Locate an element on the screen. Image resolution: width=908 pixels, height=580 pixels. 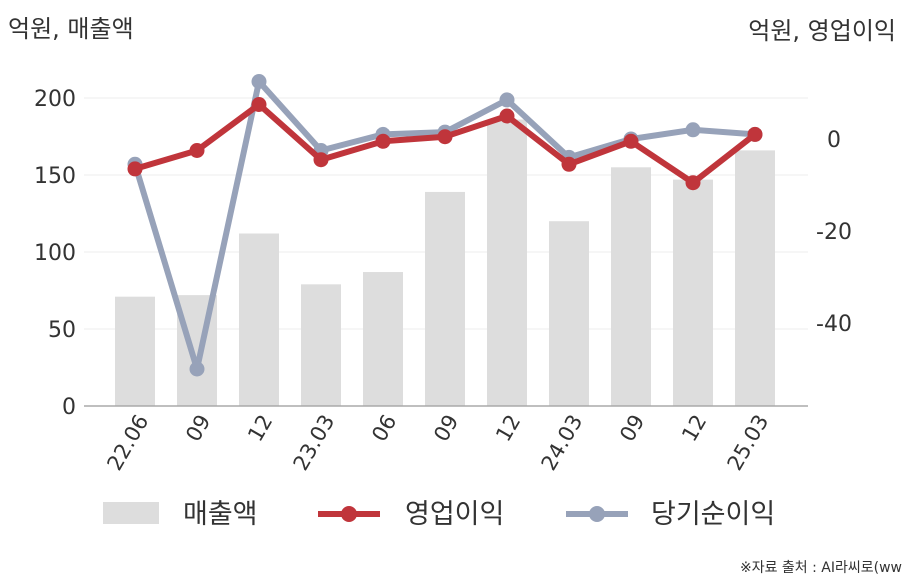
point-영업이익-24.03 is located at coordinates (569, 164).